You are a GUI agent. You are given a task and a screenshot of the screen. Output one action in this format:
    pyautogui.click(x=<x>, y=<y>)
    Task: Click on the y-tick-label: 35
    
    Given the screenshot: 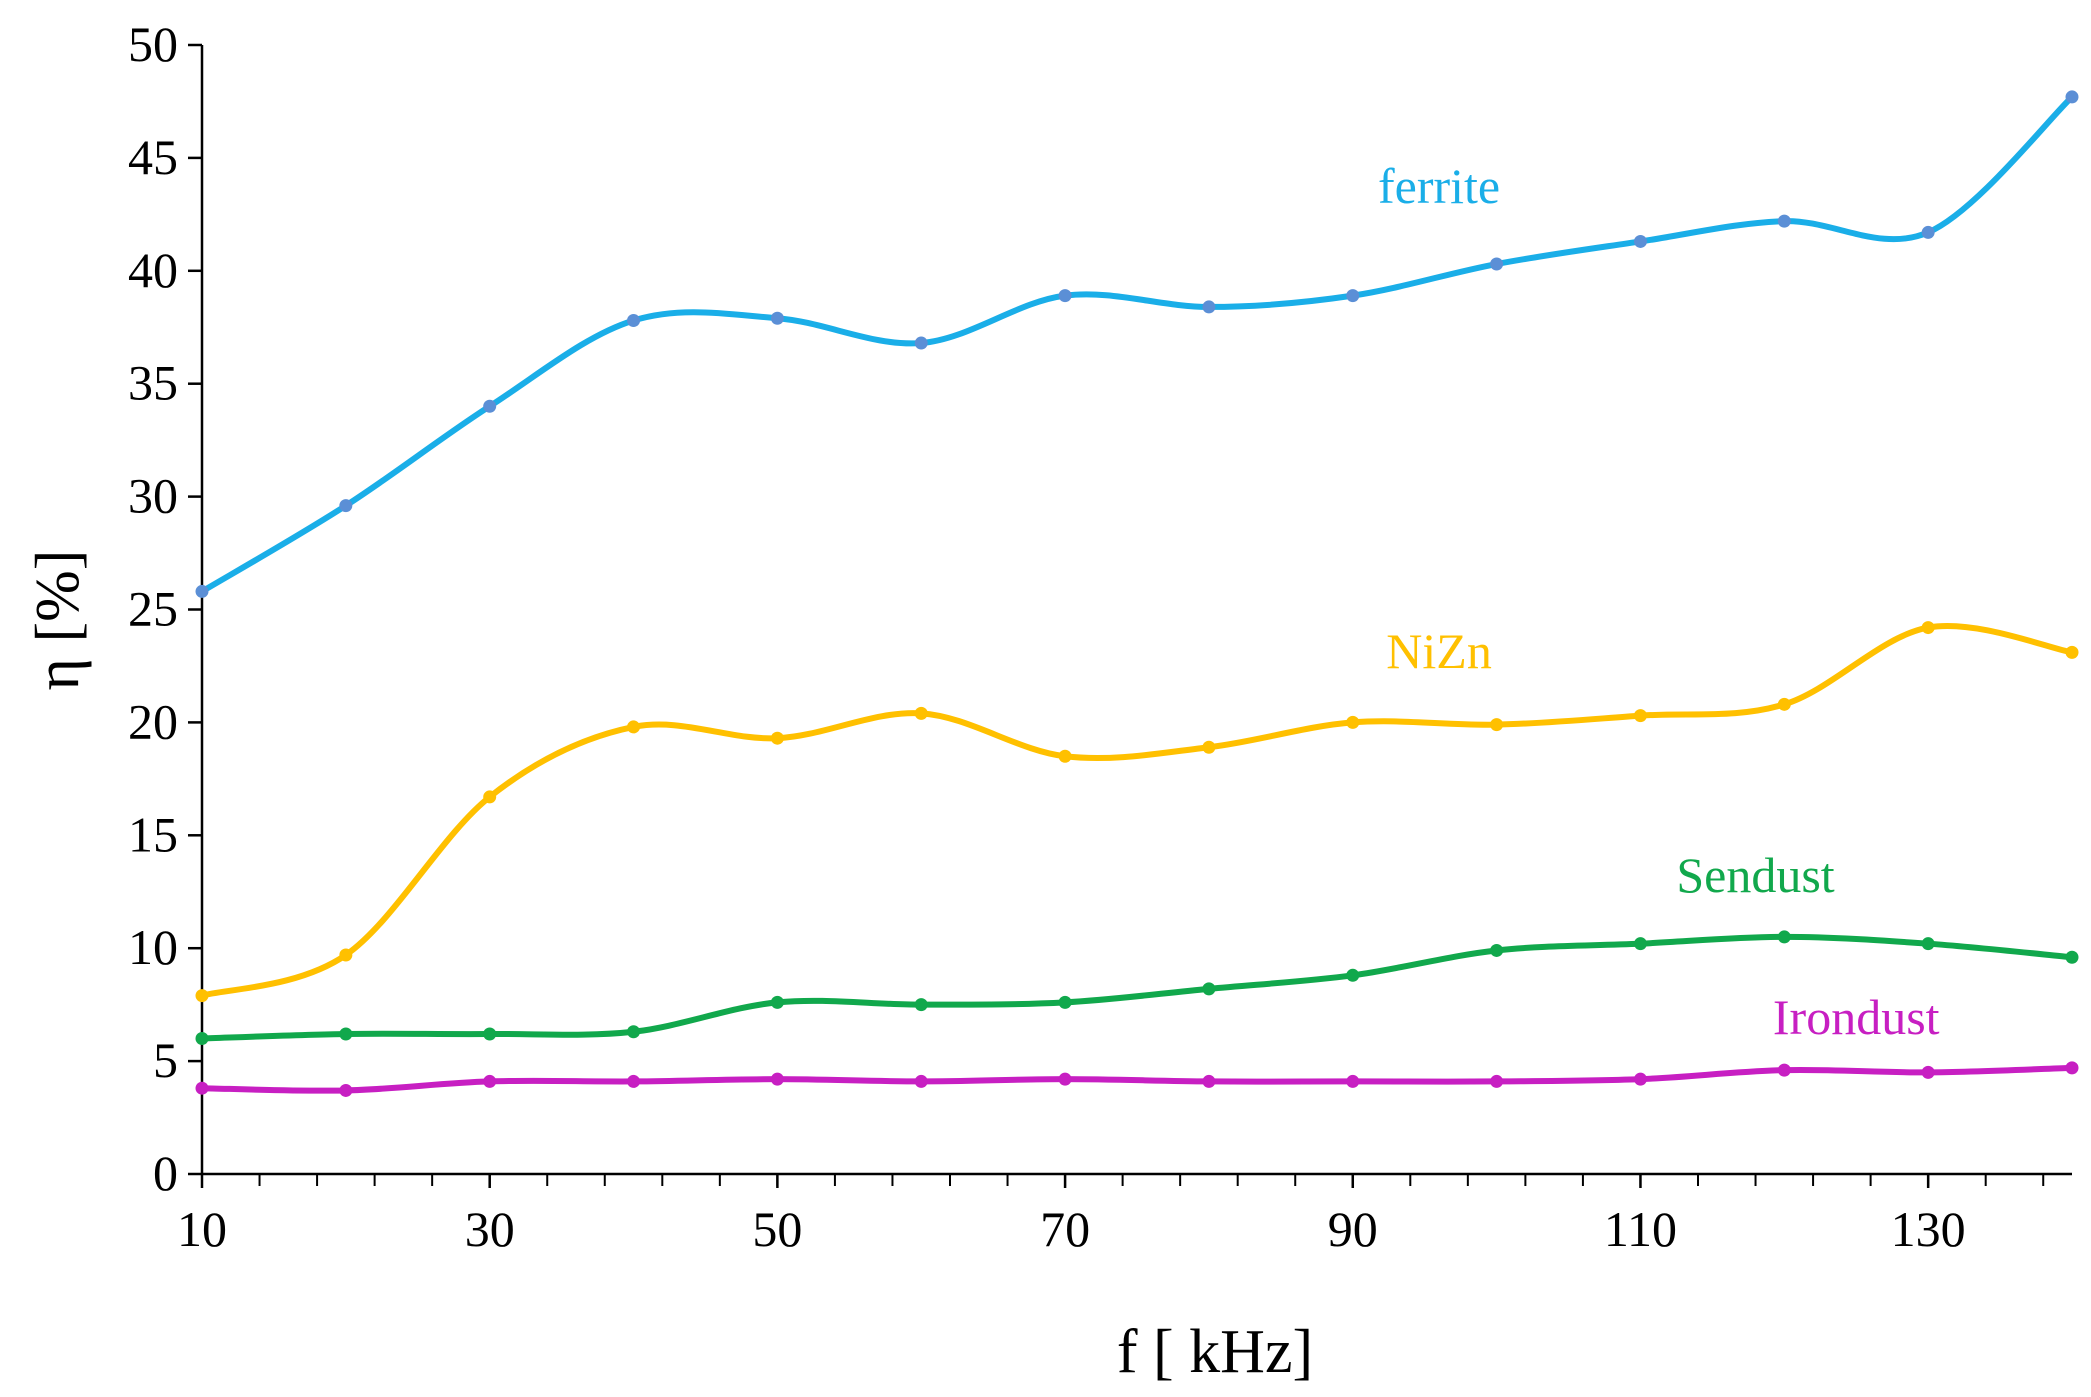 What is the action you would take?
    pyautogui.click(x=153, y=383)
    